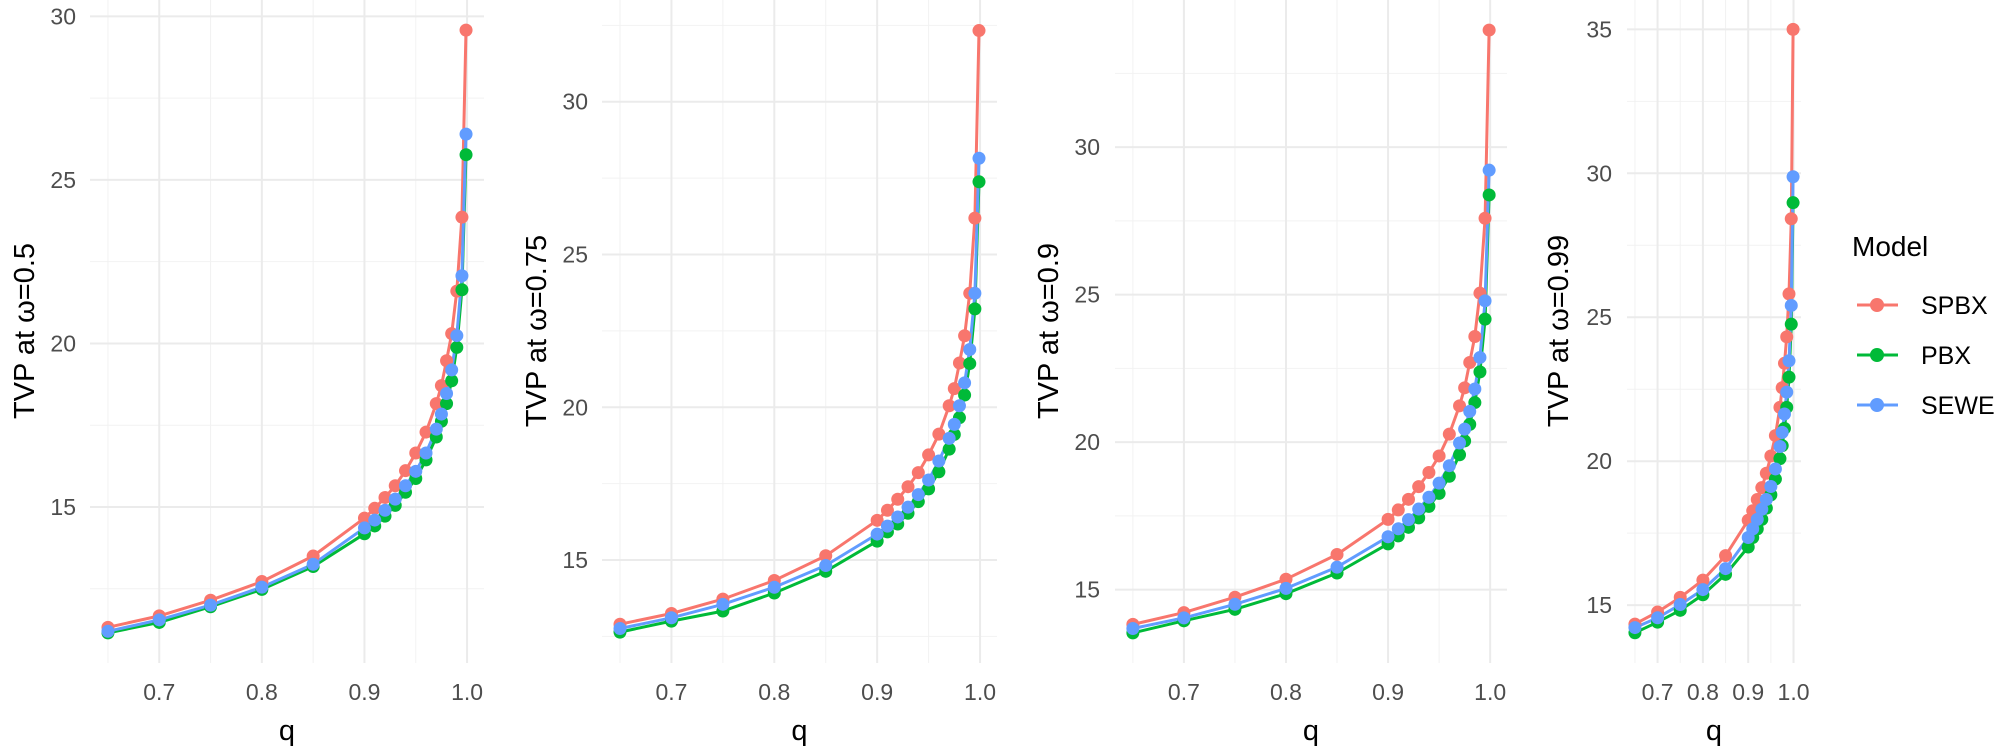 The height and width of the screenshot is (754, 2001). Describe the element at coordinates (1877, 355) in the screenshot. I see `legend-key-point` at that location.